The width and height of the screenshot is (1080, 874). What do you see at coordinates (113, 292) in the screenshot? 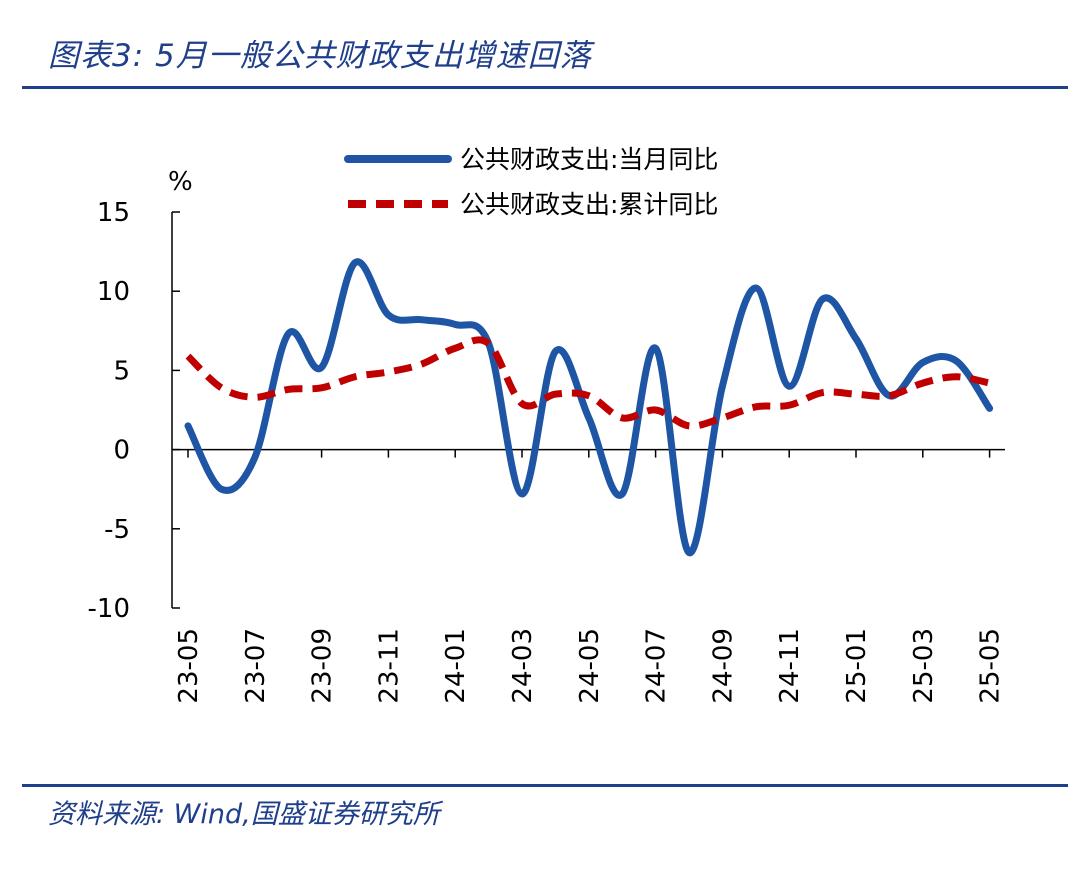
I see `y-tick-label: 10` at bounding box center [113, 292].